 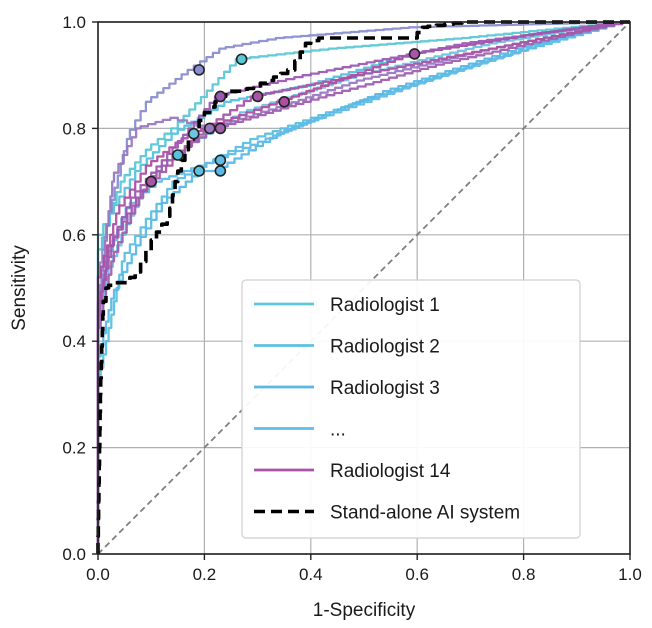 I want to click on x-tick-label: 0.6, so click(x=417, y=574).